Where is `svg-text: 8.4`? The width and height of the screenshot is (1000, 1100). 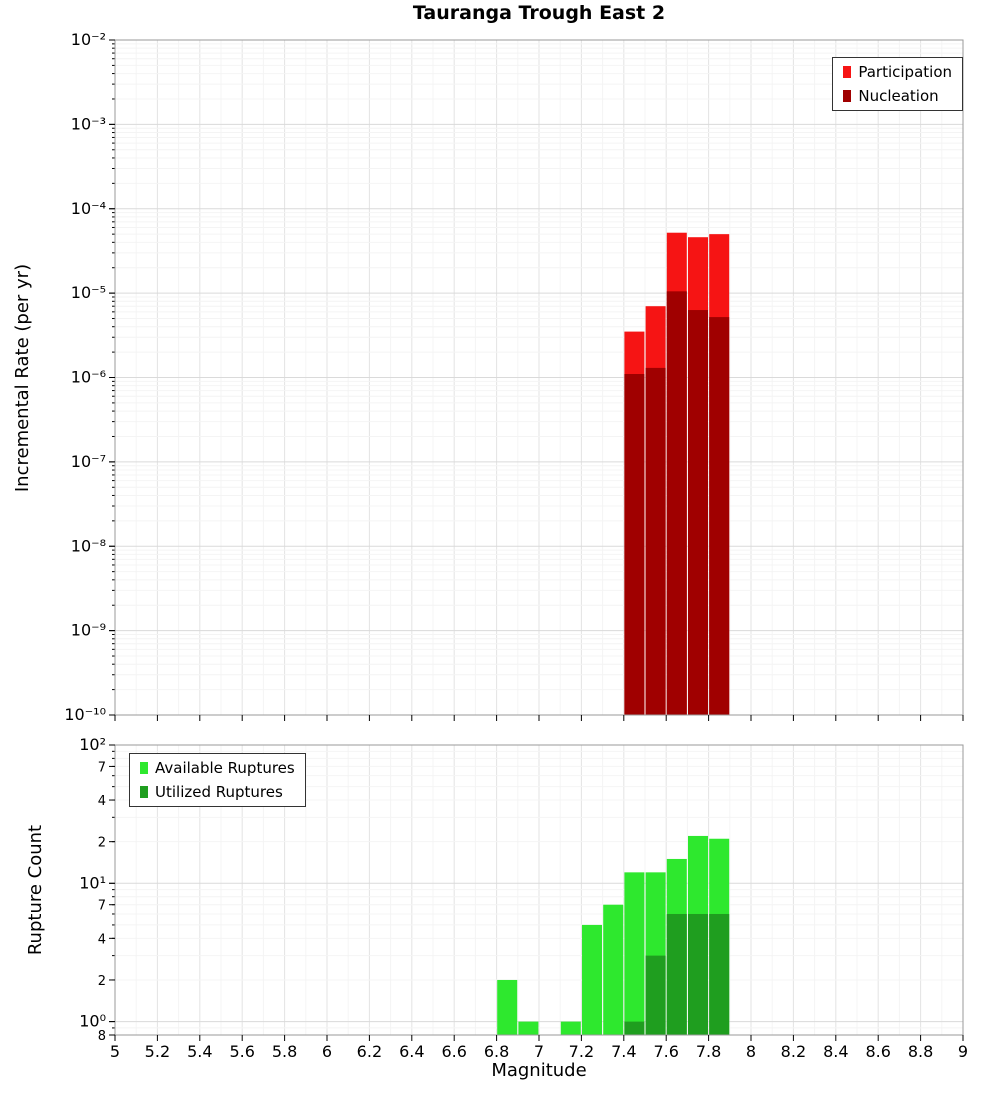 svg-text: 8.4 is located at coordinates (835, 1051).